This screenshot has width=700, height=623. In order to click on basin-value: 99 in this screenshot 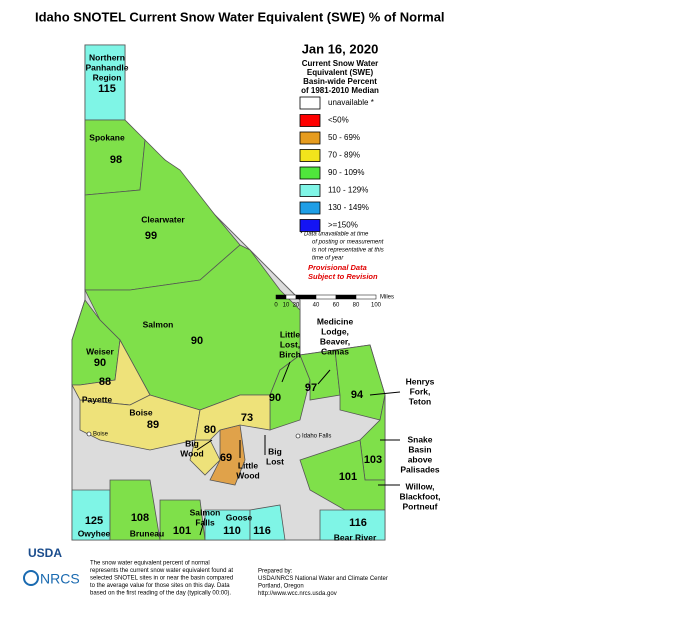, I will do `click(151, 236)`.